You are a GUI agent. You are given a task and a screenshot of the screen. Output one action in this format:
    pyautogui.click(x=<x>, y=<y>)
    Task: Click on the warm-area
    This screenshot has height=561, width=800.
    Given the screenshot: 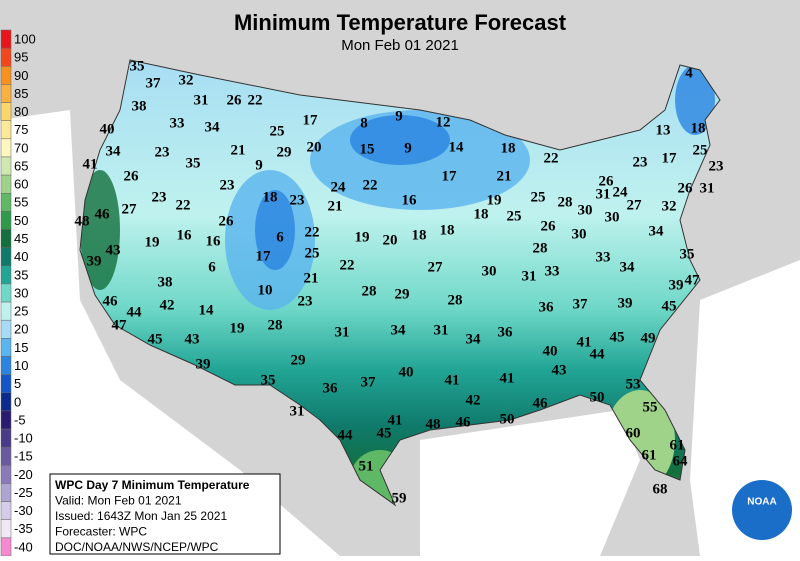 What is the action you would take?
    pyautogui.click(x=100, y=230)
    